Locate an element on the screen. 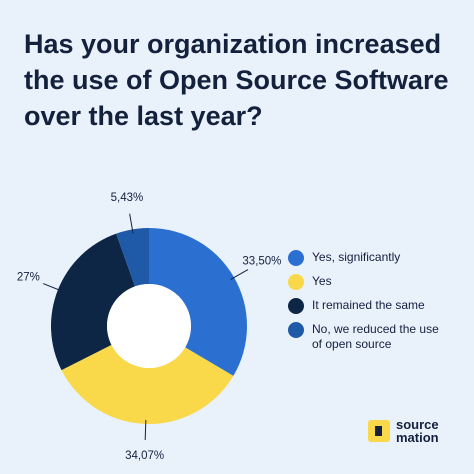 This screenshot has width=474, height=474. legend-label: It remained the same is located at coordinates (368, 305).